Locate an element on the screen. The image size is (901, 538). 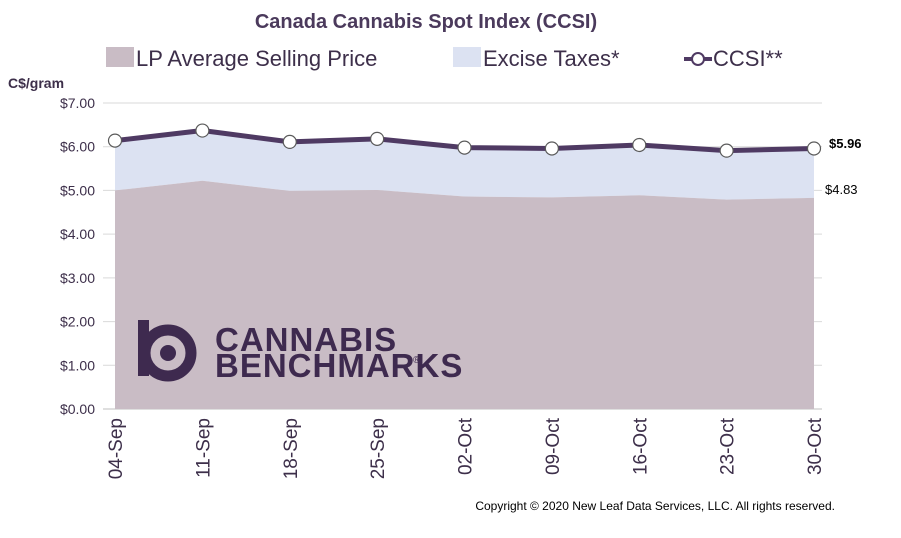
cannabis-benchmarks-logo: CANNABIS BENCHMARKS ® is located at coordinates (300, 352).